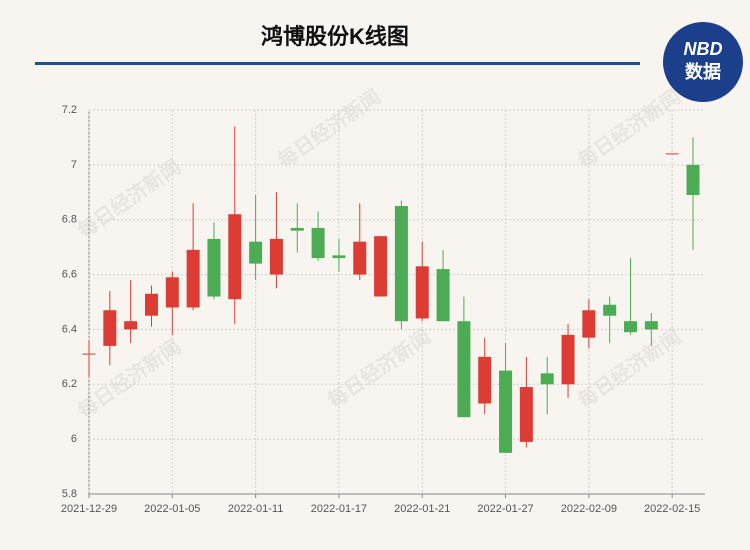 Image resolution: width=750 pixels, height=550 pixels. What do you see at coordinates (69, 274) in the screenshot?
I see `y-tick-label: 6.6` at bounding box center [69, 274].